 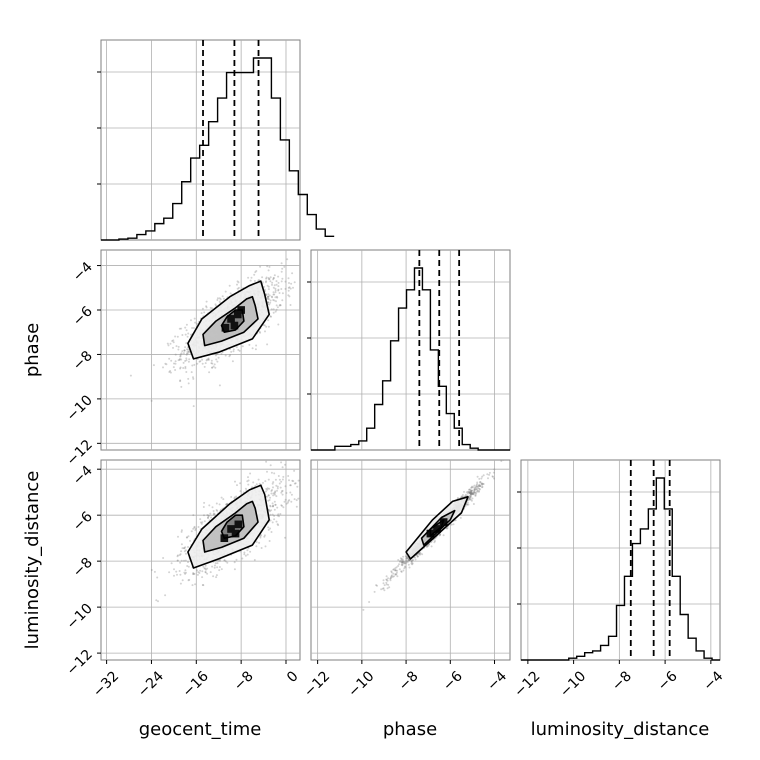 I want to click on y-tick-label: −12, so click(x=80, y=453).